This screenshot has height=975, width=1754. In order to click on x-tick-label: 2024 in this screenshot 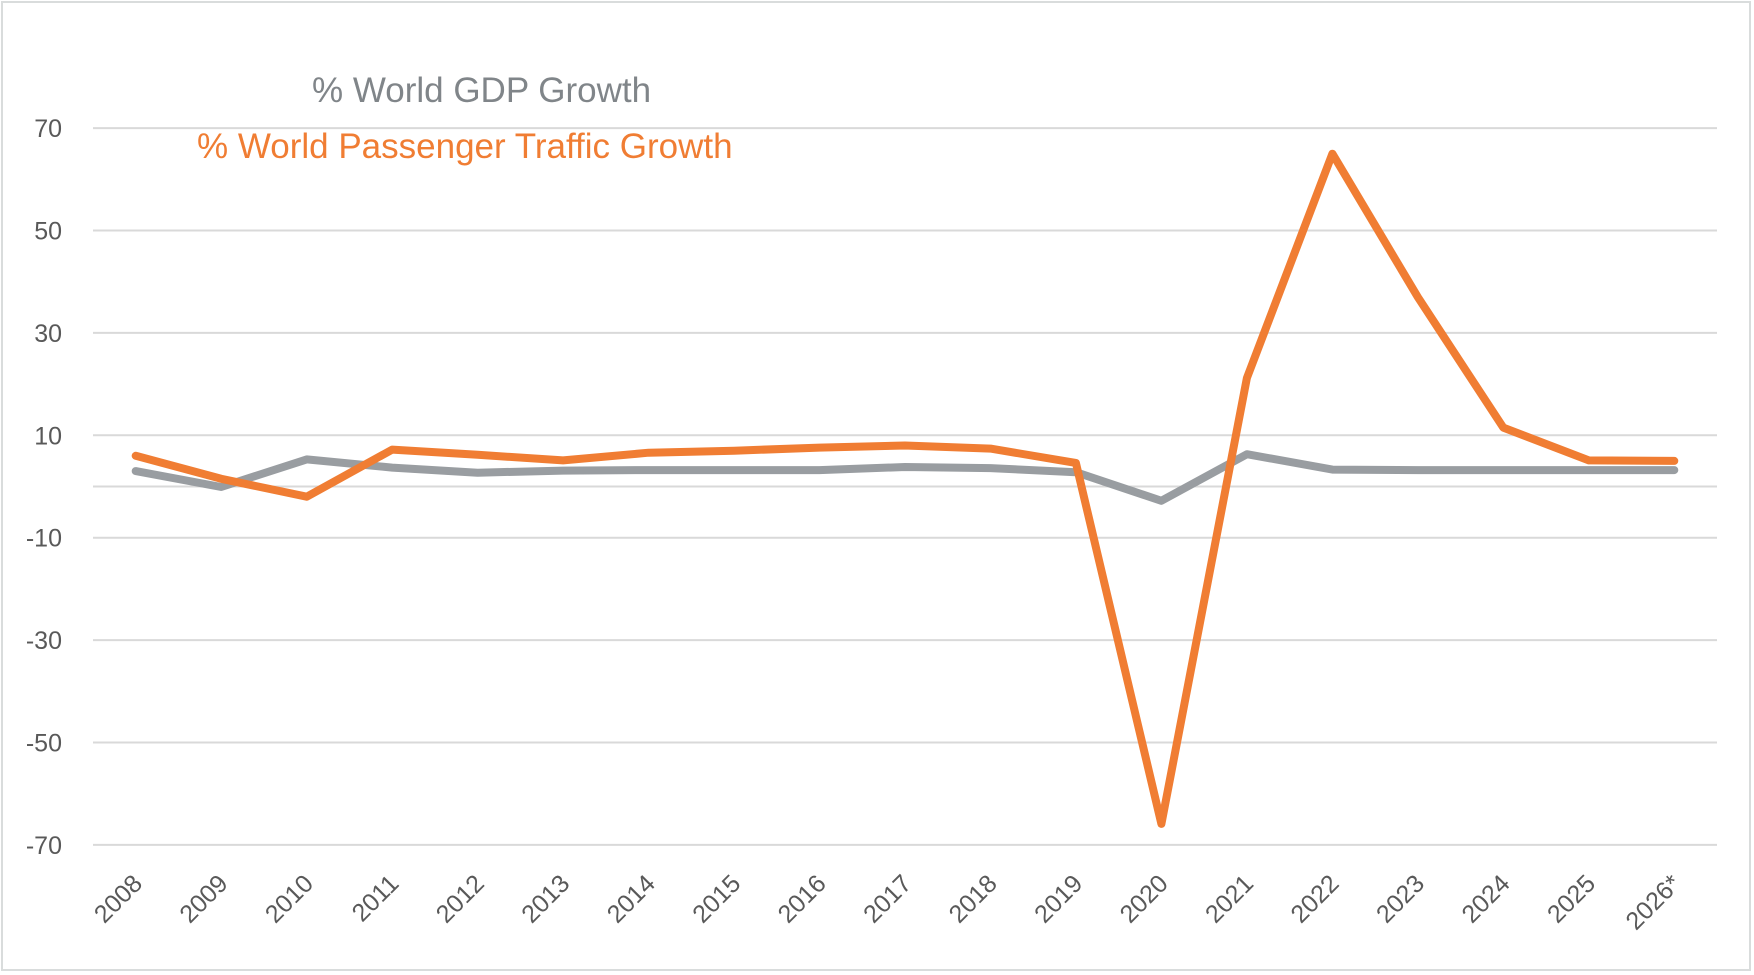, I will do `click(1485, 898)`.